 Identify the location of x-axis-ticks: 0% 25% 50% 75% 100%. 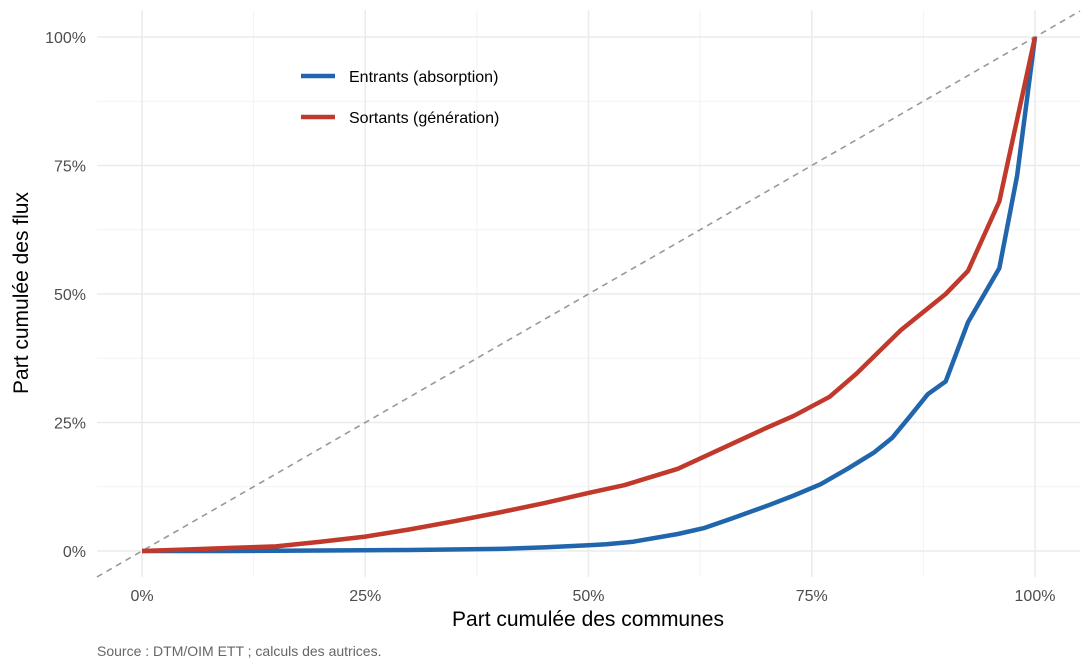
(592, 596).